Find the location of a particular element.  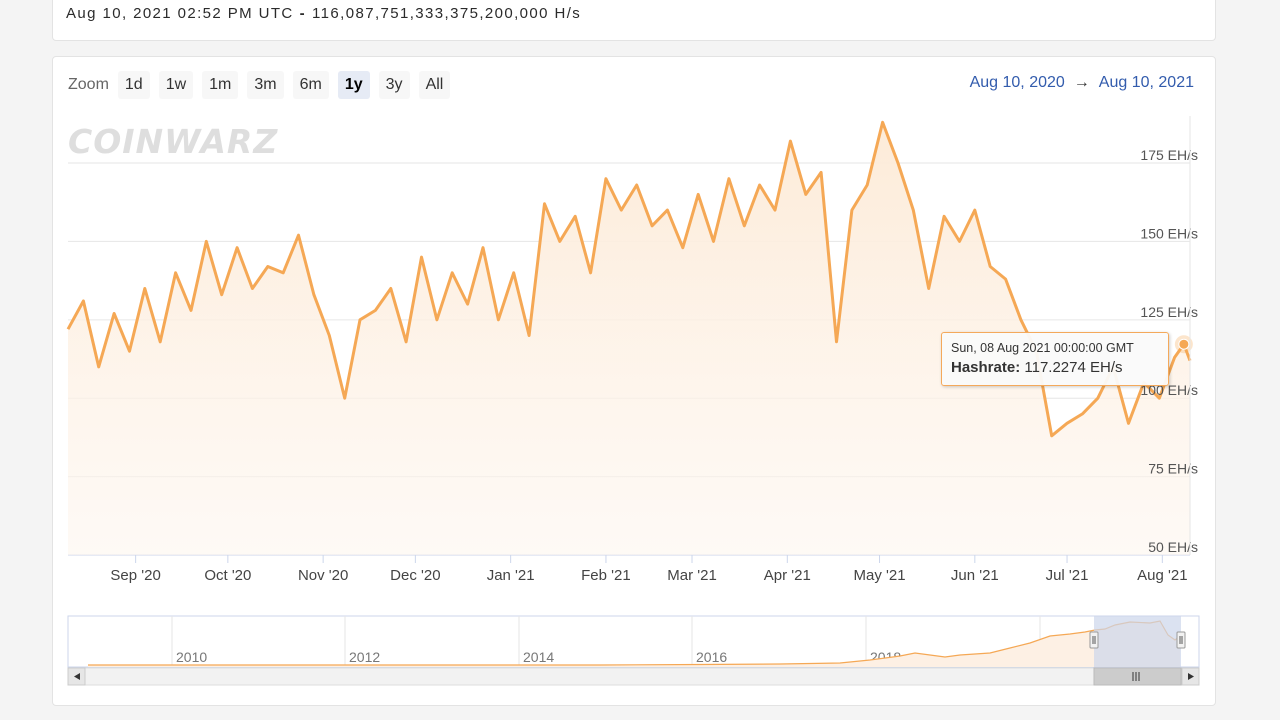

timestamp: Aug 10, 2021 02:52 PM UTC is located at coordinates (180, 13).